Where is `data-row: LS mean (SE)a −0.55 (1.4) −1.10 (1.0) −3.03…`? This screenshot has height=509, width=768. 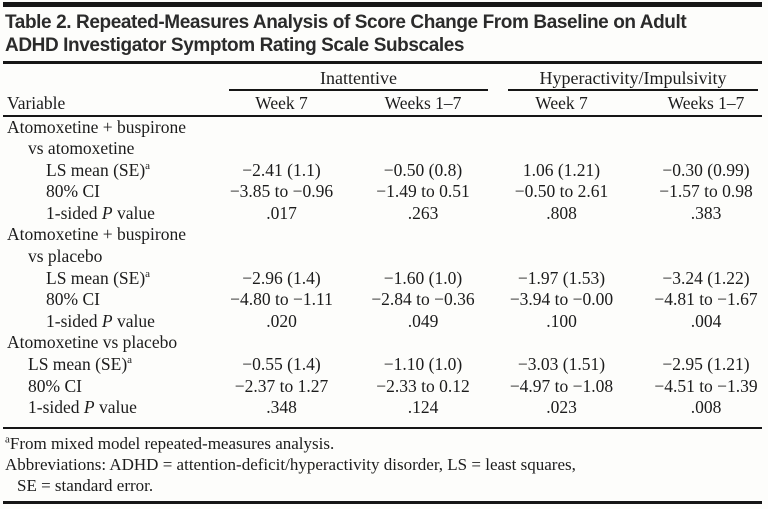 data-row: LS mean (SE)a −0.55 (1.4) −1.10 (1.0) −3.03… is located at coordinates (382, 365).